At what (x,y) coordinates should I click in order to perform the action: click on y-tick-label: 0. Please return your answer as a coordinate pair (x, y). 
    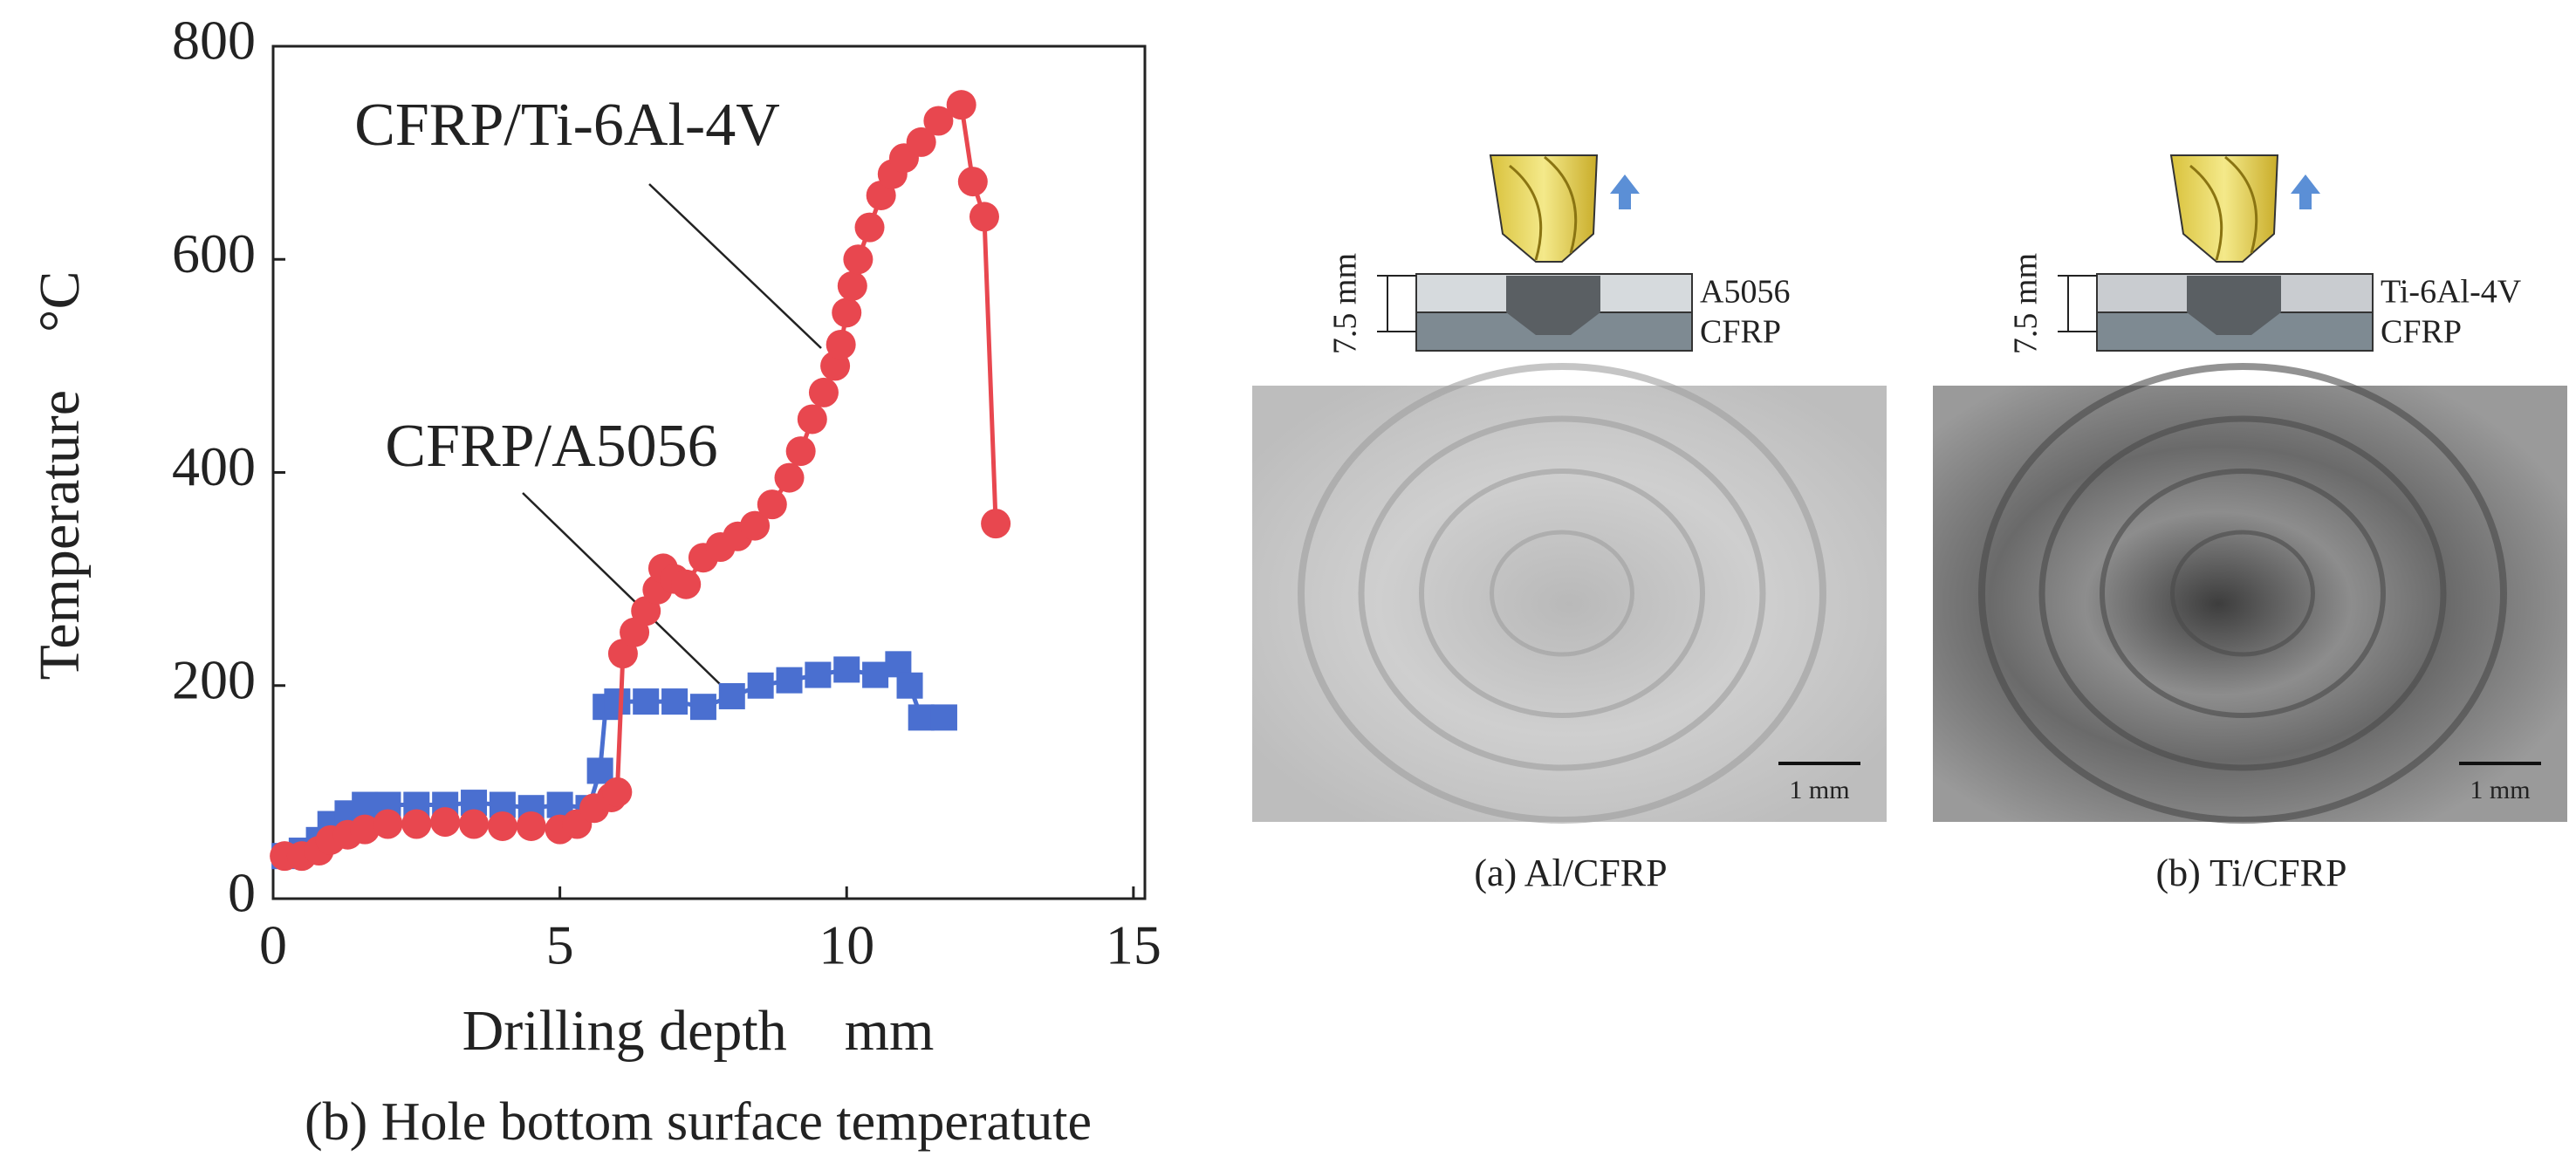
    Looking at the image, I should click on (242, 893).